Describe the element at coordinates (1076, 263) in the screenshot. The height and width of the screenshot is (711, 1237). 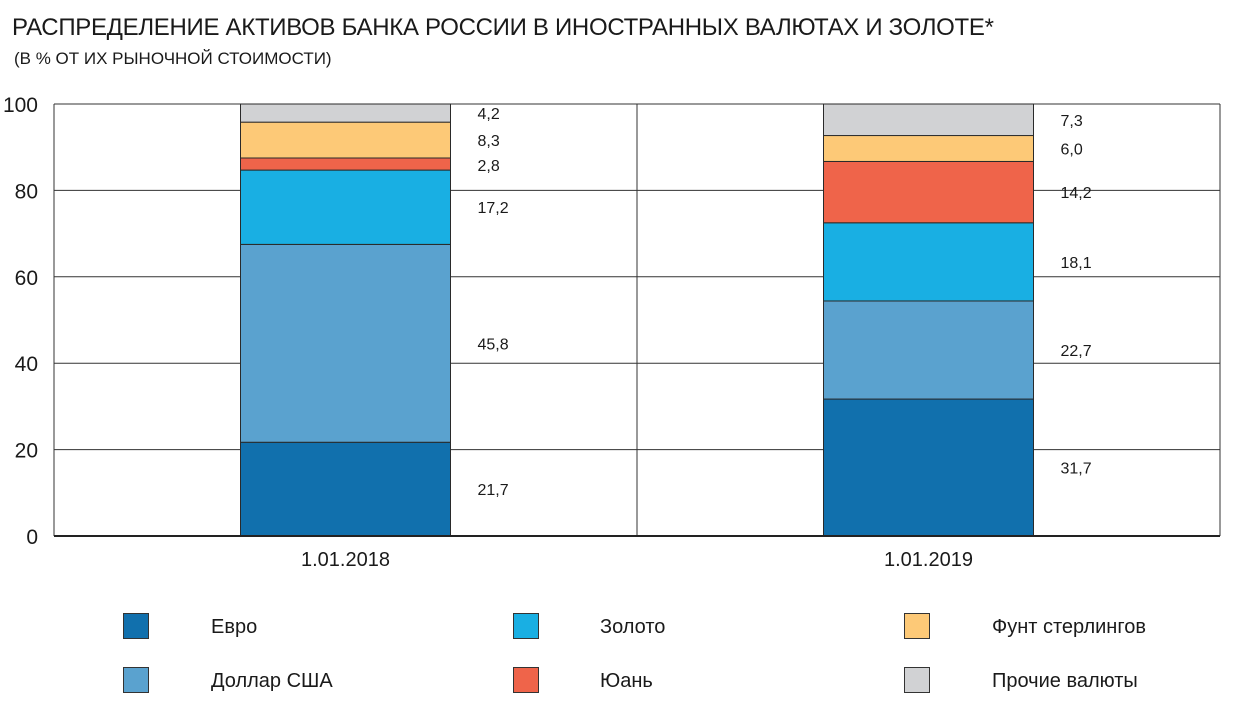
I see `data-label: 18,1` at that location.